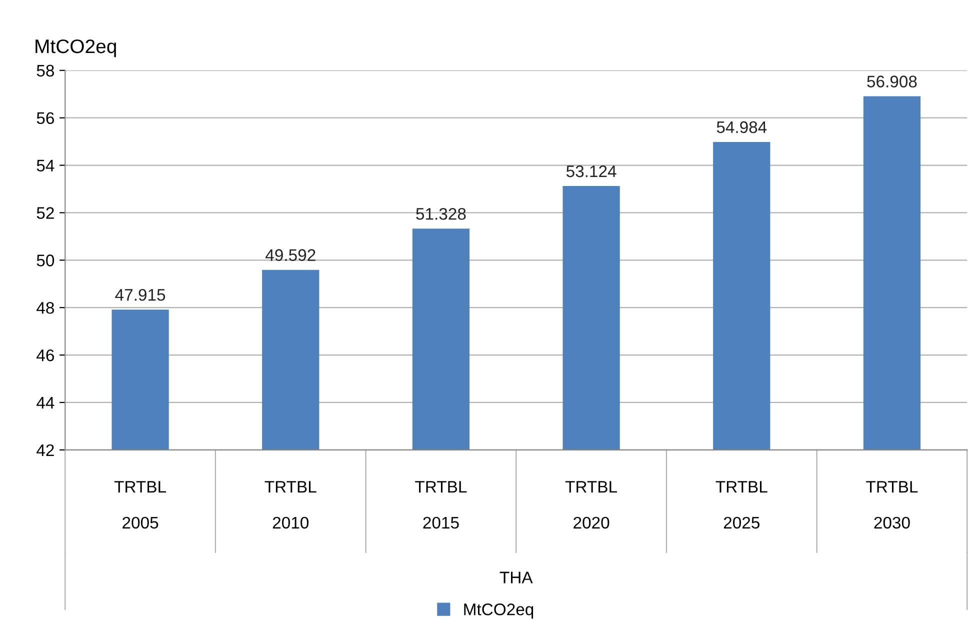  Describe the element at coordinates (892, 82) in the screenshot. I see `data-label: 56.908` at that location.